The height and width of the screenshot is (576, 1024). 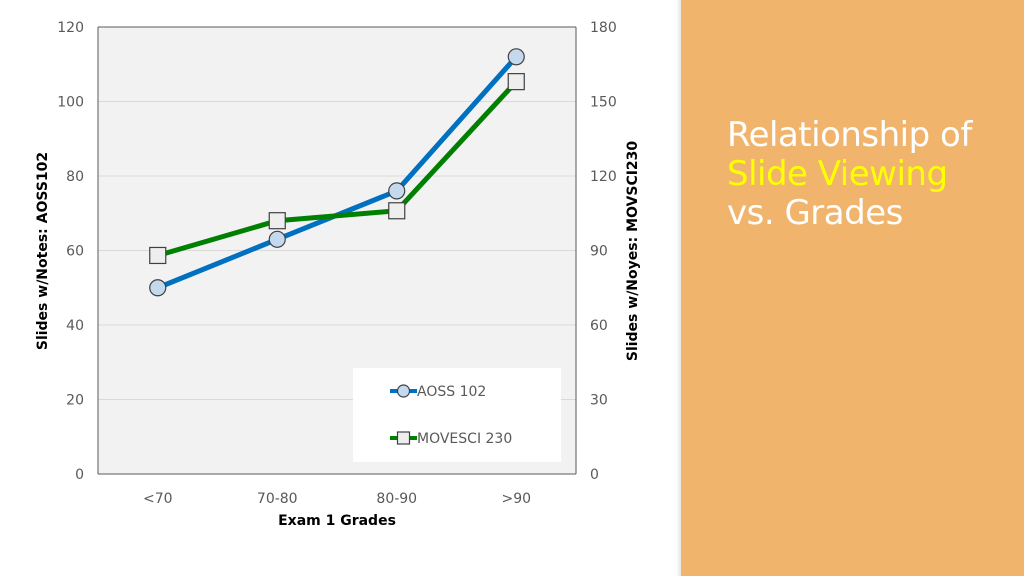 I want to click on left-tick-label: 0, so click(x=79, y=475).